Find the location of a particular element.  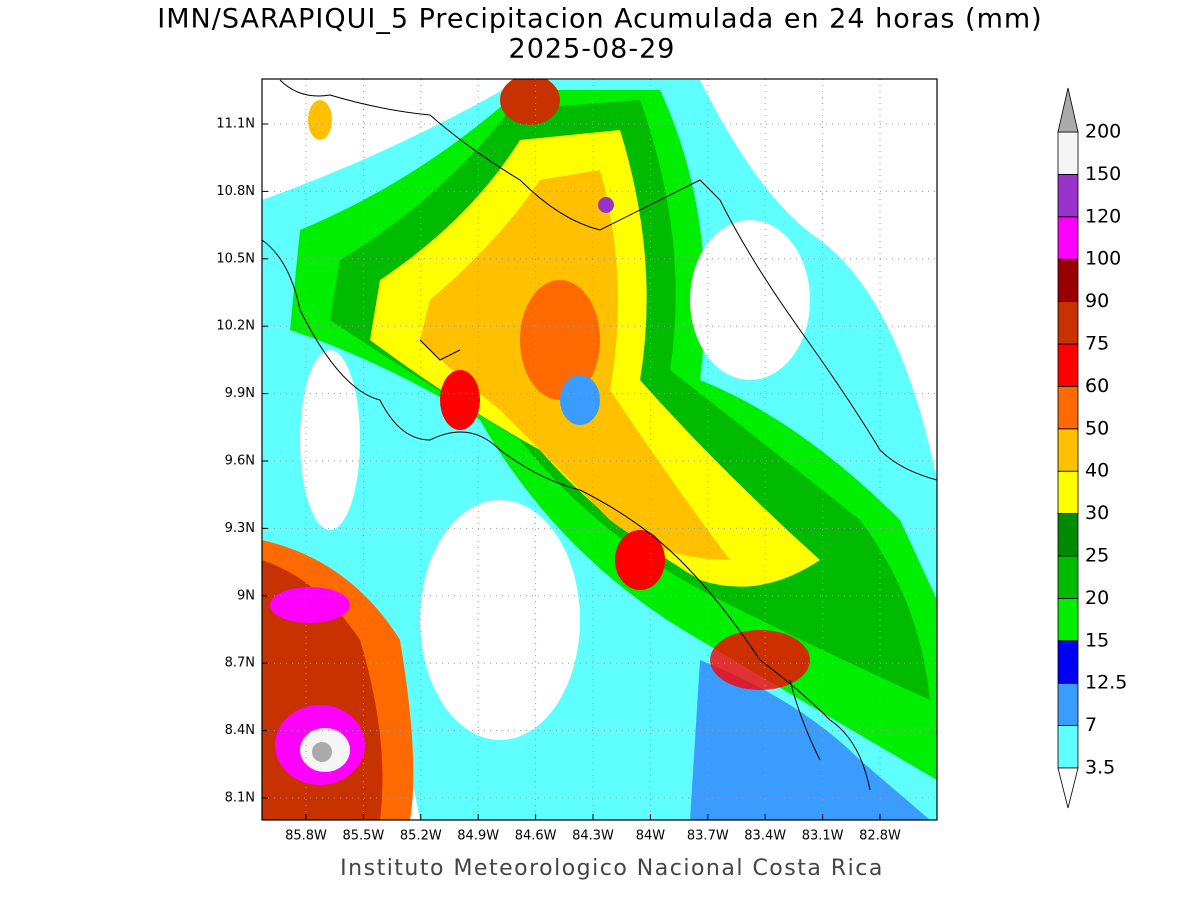

lat-tick-label: 10.8N is located at coordinates (235, 191).